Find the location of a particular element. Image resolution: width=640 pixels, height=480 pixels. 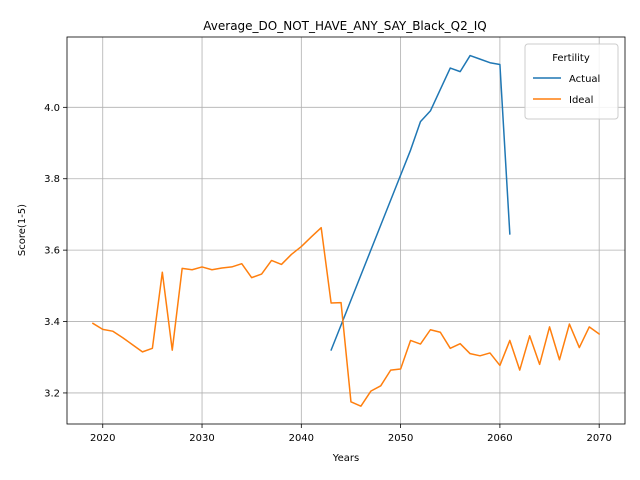

y-tick-label: 4.0 is located at coordinates (52, 108).